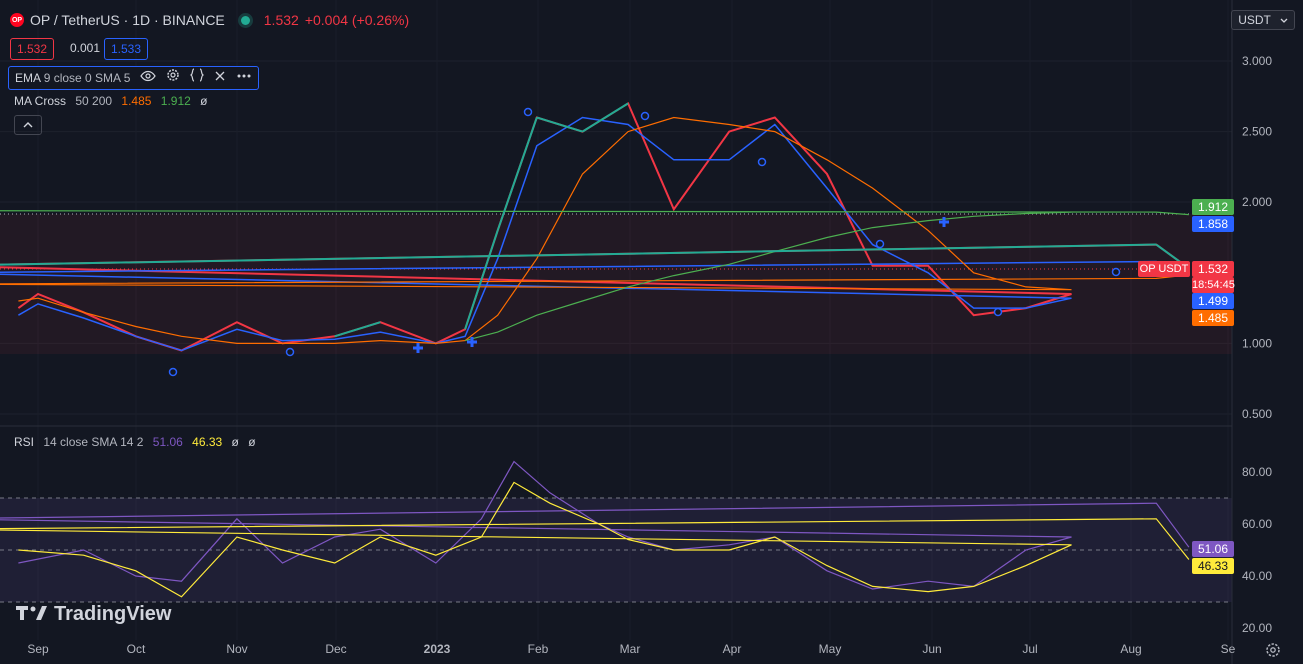  Describe the element at coordinates (1257, 576) in the screenshot. I see `rsi-axis-label: 40.00` at that location.